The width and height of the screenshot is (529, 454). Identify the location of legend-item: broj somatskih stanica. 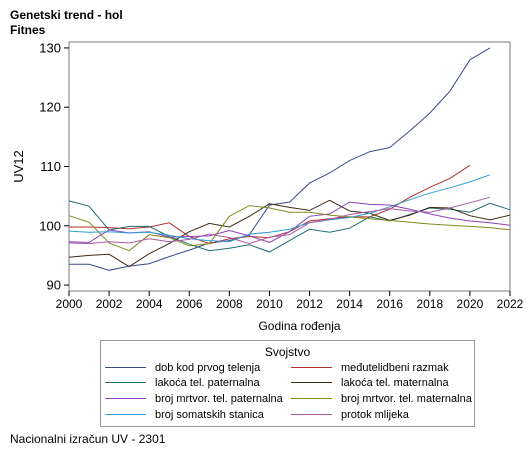
(184, 415).